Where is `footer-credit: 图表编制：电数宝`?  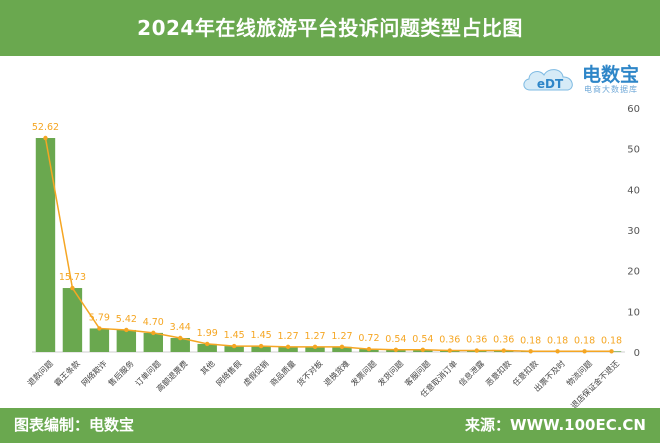 footer-credit: 图表编制：电数宝 is located at coordinates (74, 425).